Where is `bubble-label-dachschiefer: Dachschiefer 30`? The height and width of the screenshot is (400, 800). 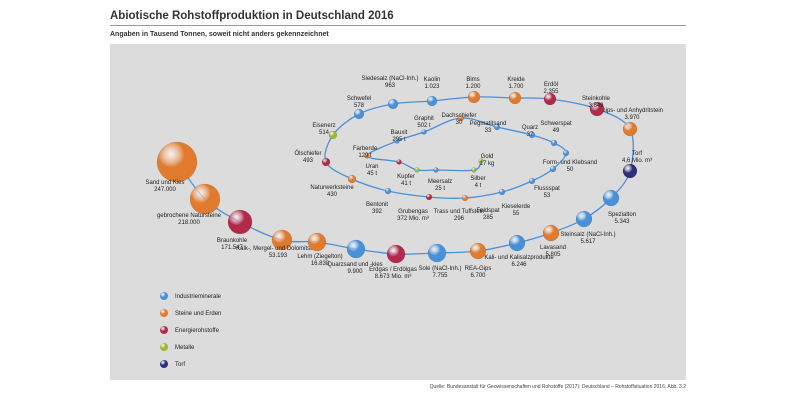
bubble-label-dachschiefer: Dachschiefer 30 is located at coordinates (458, 119).